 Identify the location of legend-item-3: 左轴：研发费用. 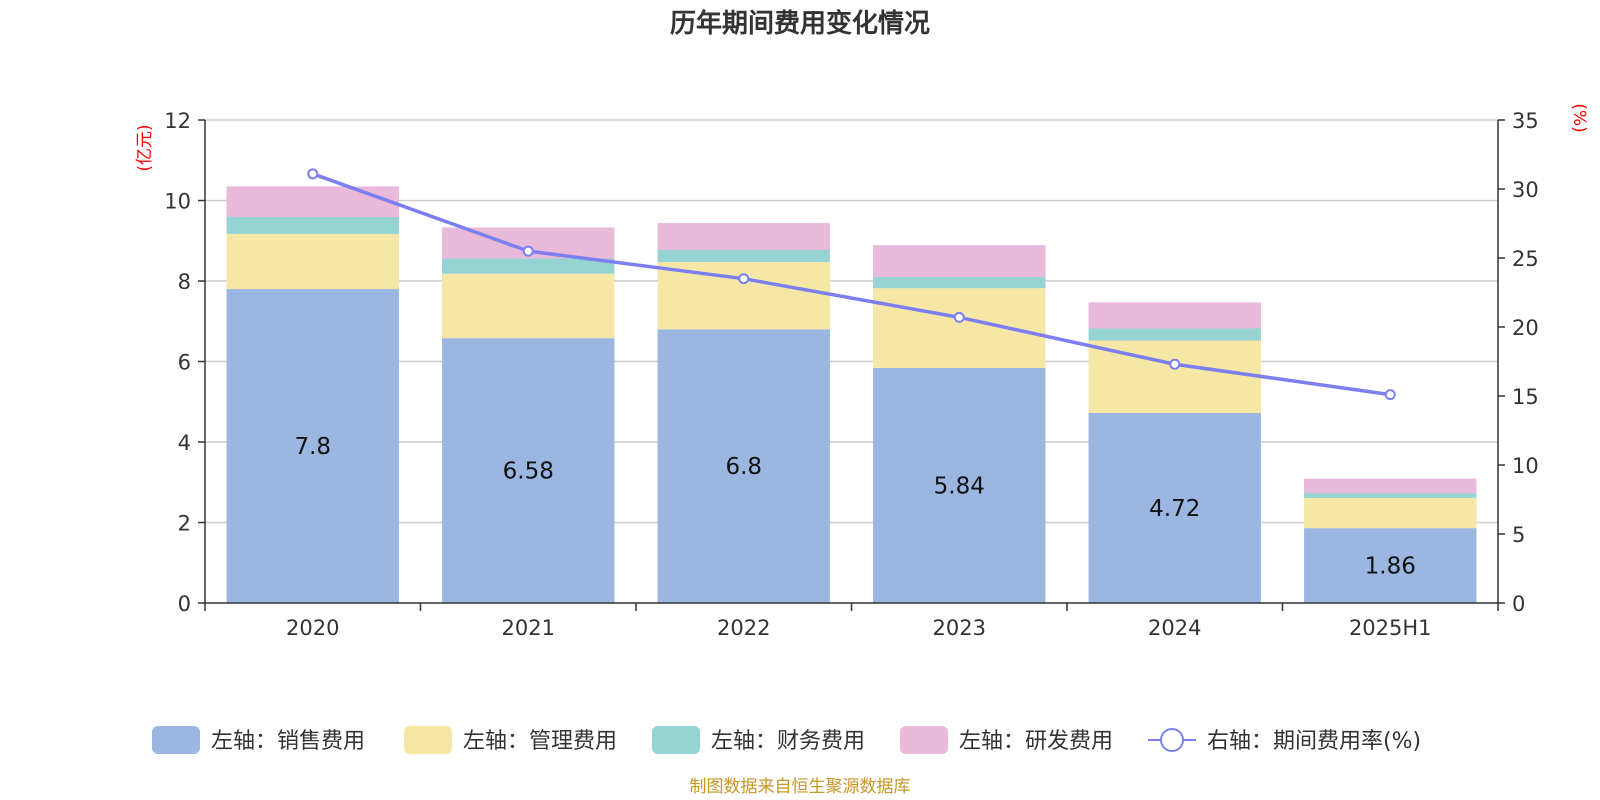
(1006, 740).